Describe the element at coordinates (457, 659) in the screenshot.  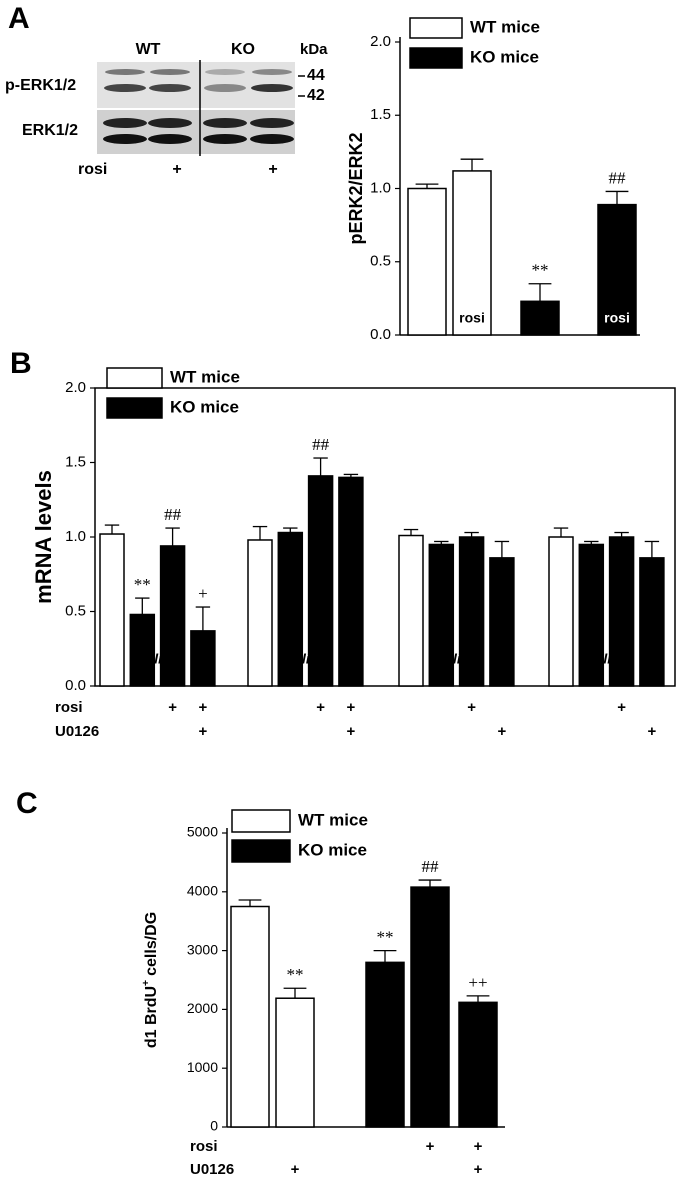
I see `category-label: cyclin D` at that location.